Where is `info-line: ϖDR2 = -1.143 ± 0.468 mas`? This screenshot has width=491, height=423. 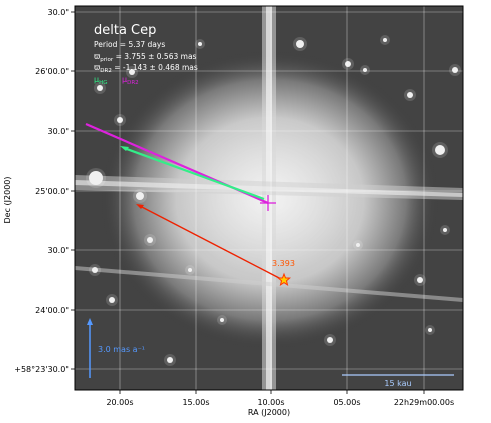
info-line: ϖDR2 = -1.143 ± 0.468 mas is located at coordinates (146, 68).